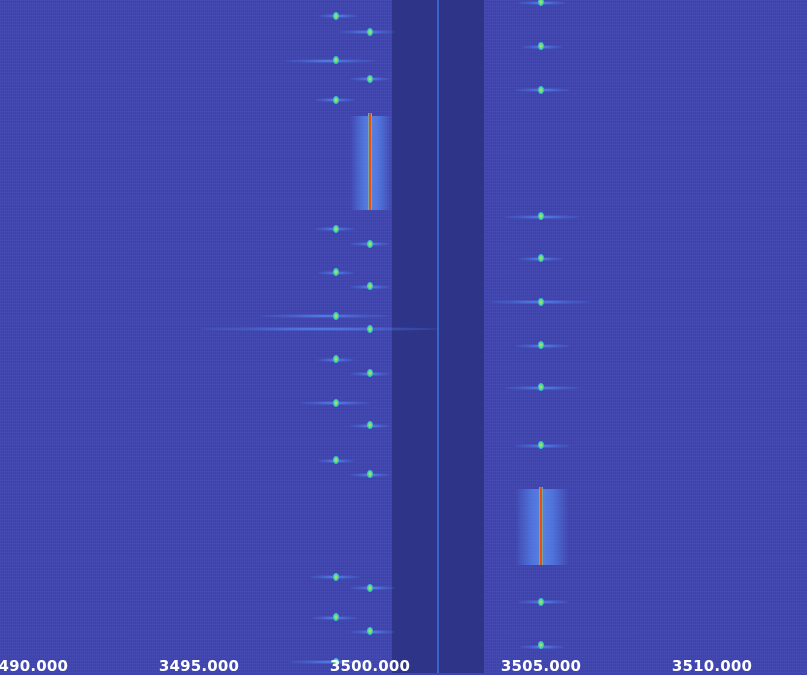  I want to click on frequency-tick-label: 3490.000, so click(34, 666).